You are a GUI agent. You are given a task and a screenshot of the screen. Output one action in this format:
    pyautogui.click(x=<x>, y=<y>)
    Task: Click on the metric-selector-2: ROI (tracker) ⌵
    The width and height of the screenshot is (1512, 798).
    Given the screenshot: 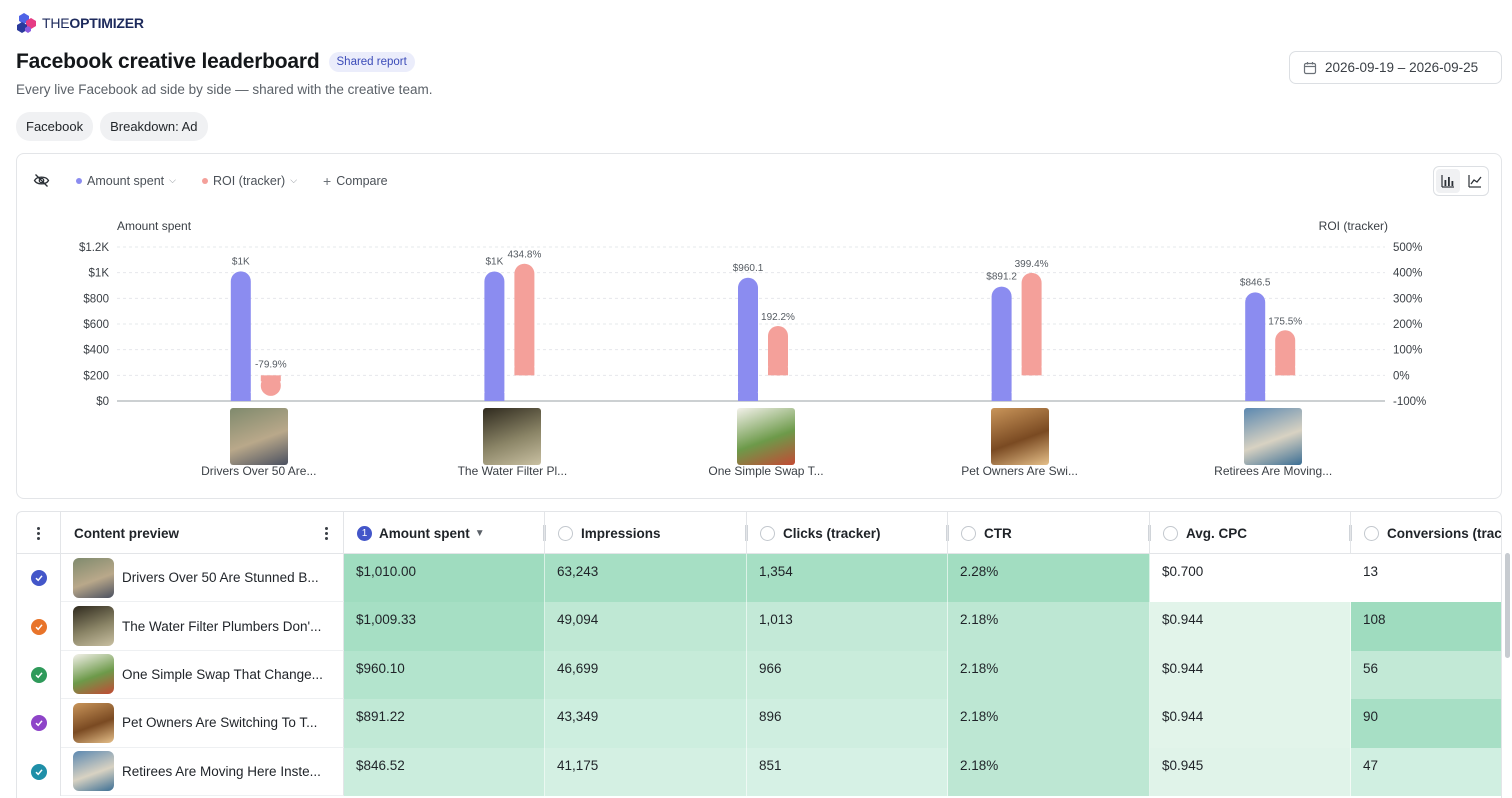 What is the action you would take?
    pyautogui.click(x=249, y=181)
    